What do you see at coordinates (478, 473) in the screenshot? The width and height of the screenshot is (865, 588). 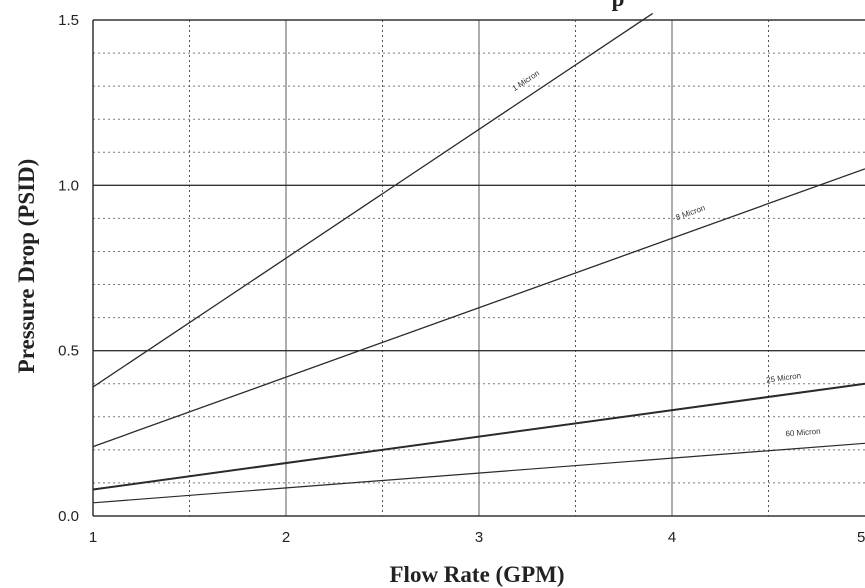 I see `series-line` at bounding box center [478, 473].